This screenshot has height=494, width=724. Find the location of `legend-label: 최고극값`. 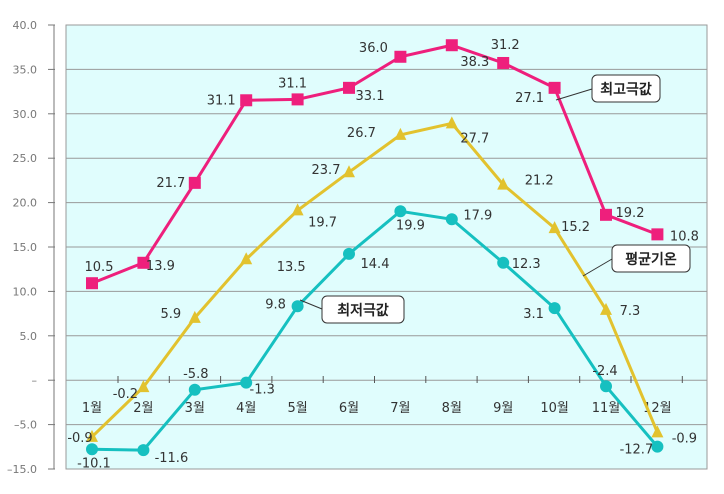

legend-label: 최고극값 is located at coordinates (626, 90).